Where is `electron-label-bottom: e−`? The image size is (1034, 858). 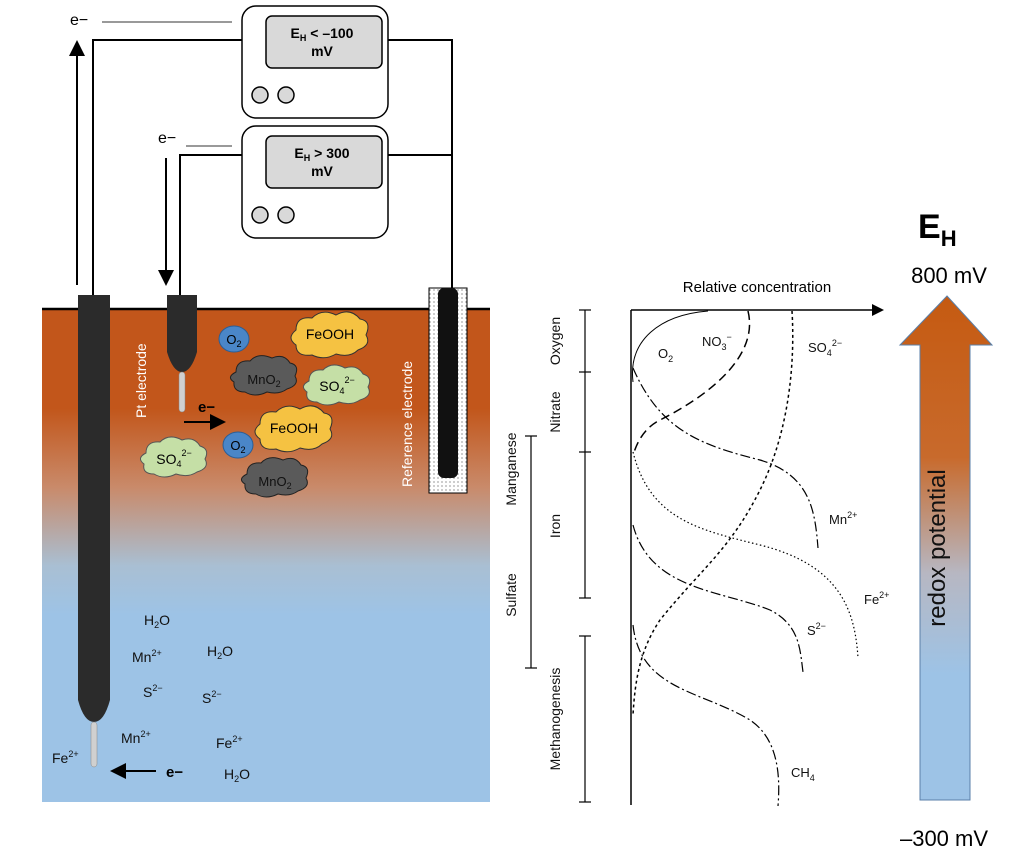 electron-label-bottom: e− is located at coordinates (167, 138).